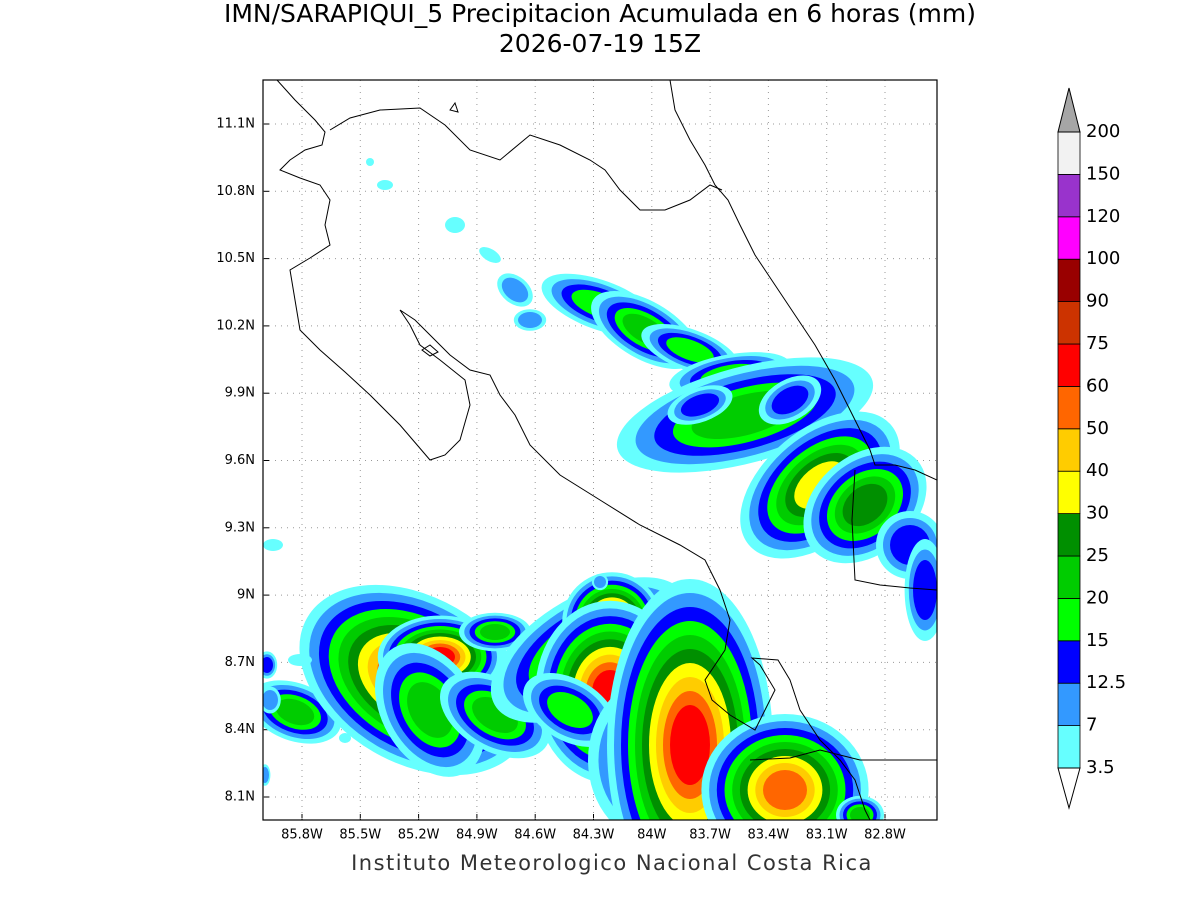  Describe the element at coordinates (1069, 788) in the screenshot. I see `colorbar-under` at that location.